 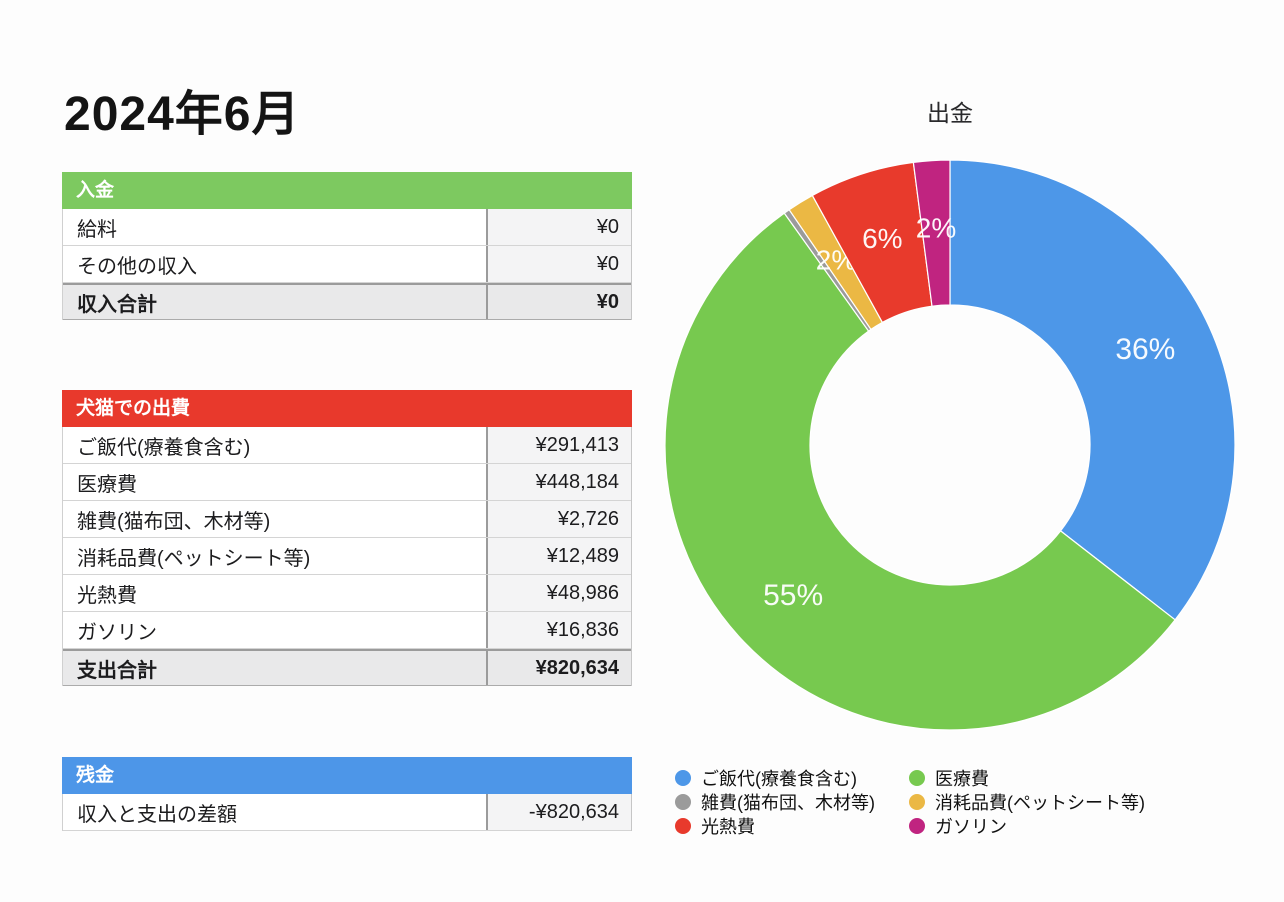 What do you see at coordinates (347, 775) in the screenshot?
I see `balance-table-header: 残金` at bounding box center [347, 775].